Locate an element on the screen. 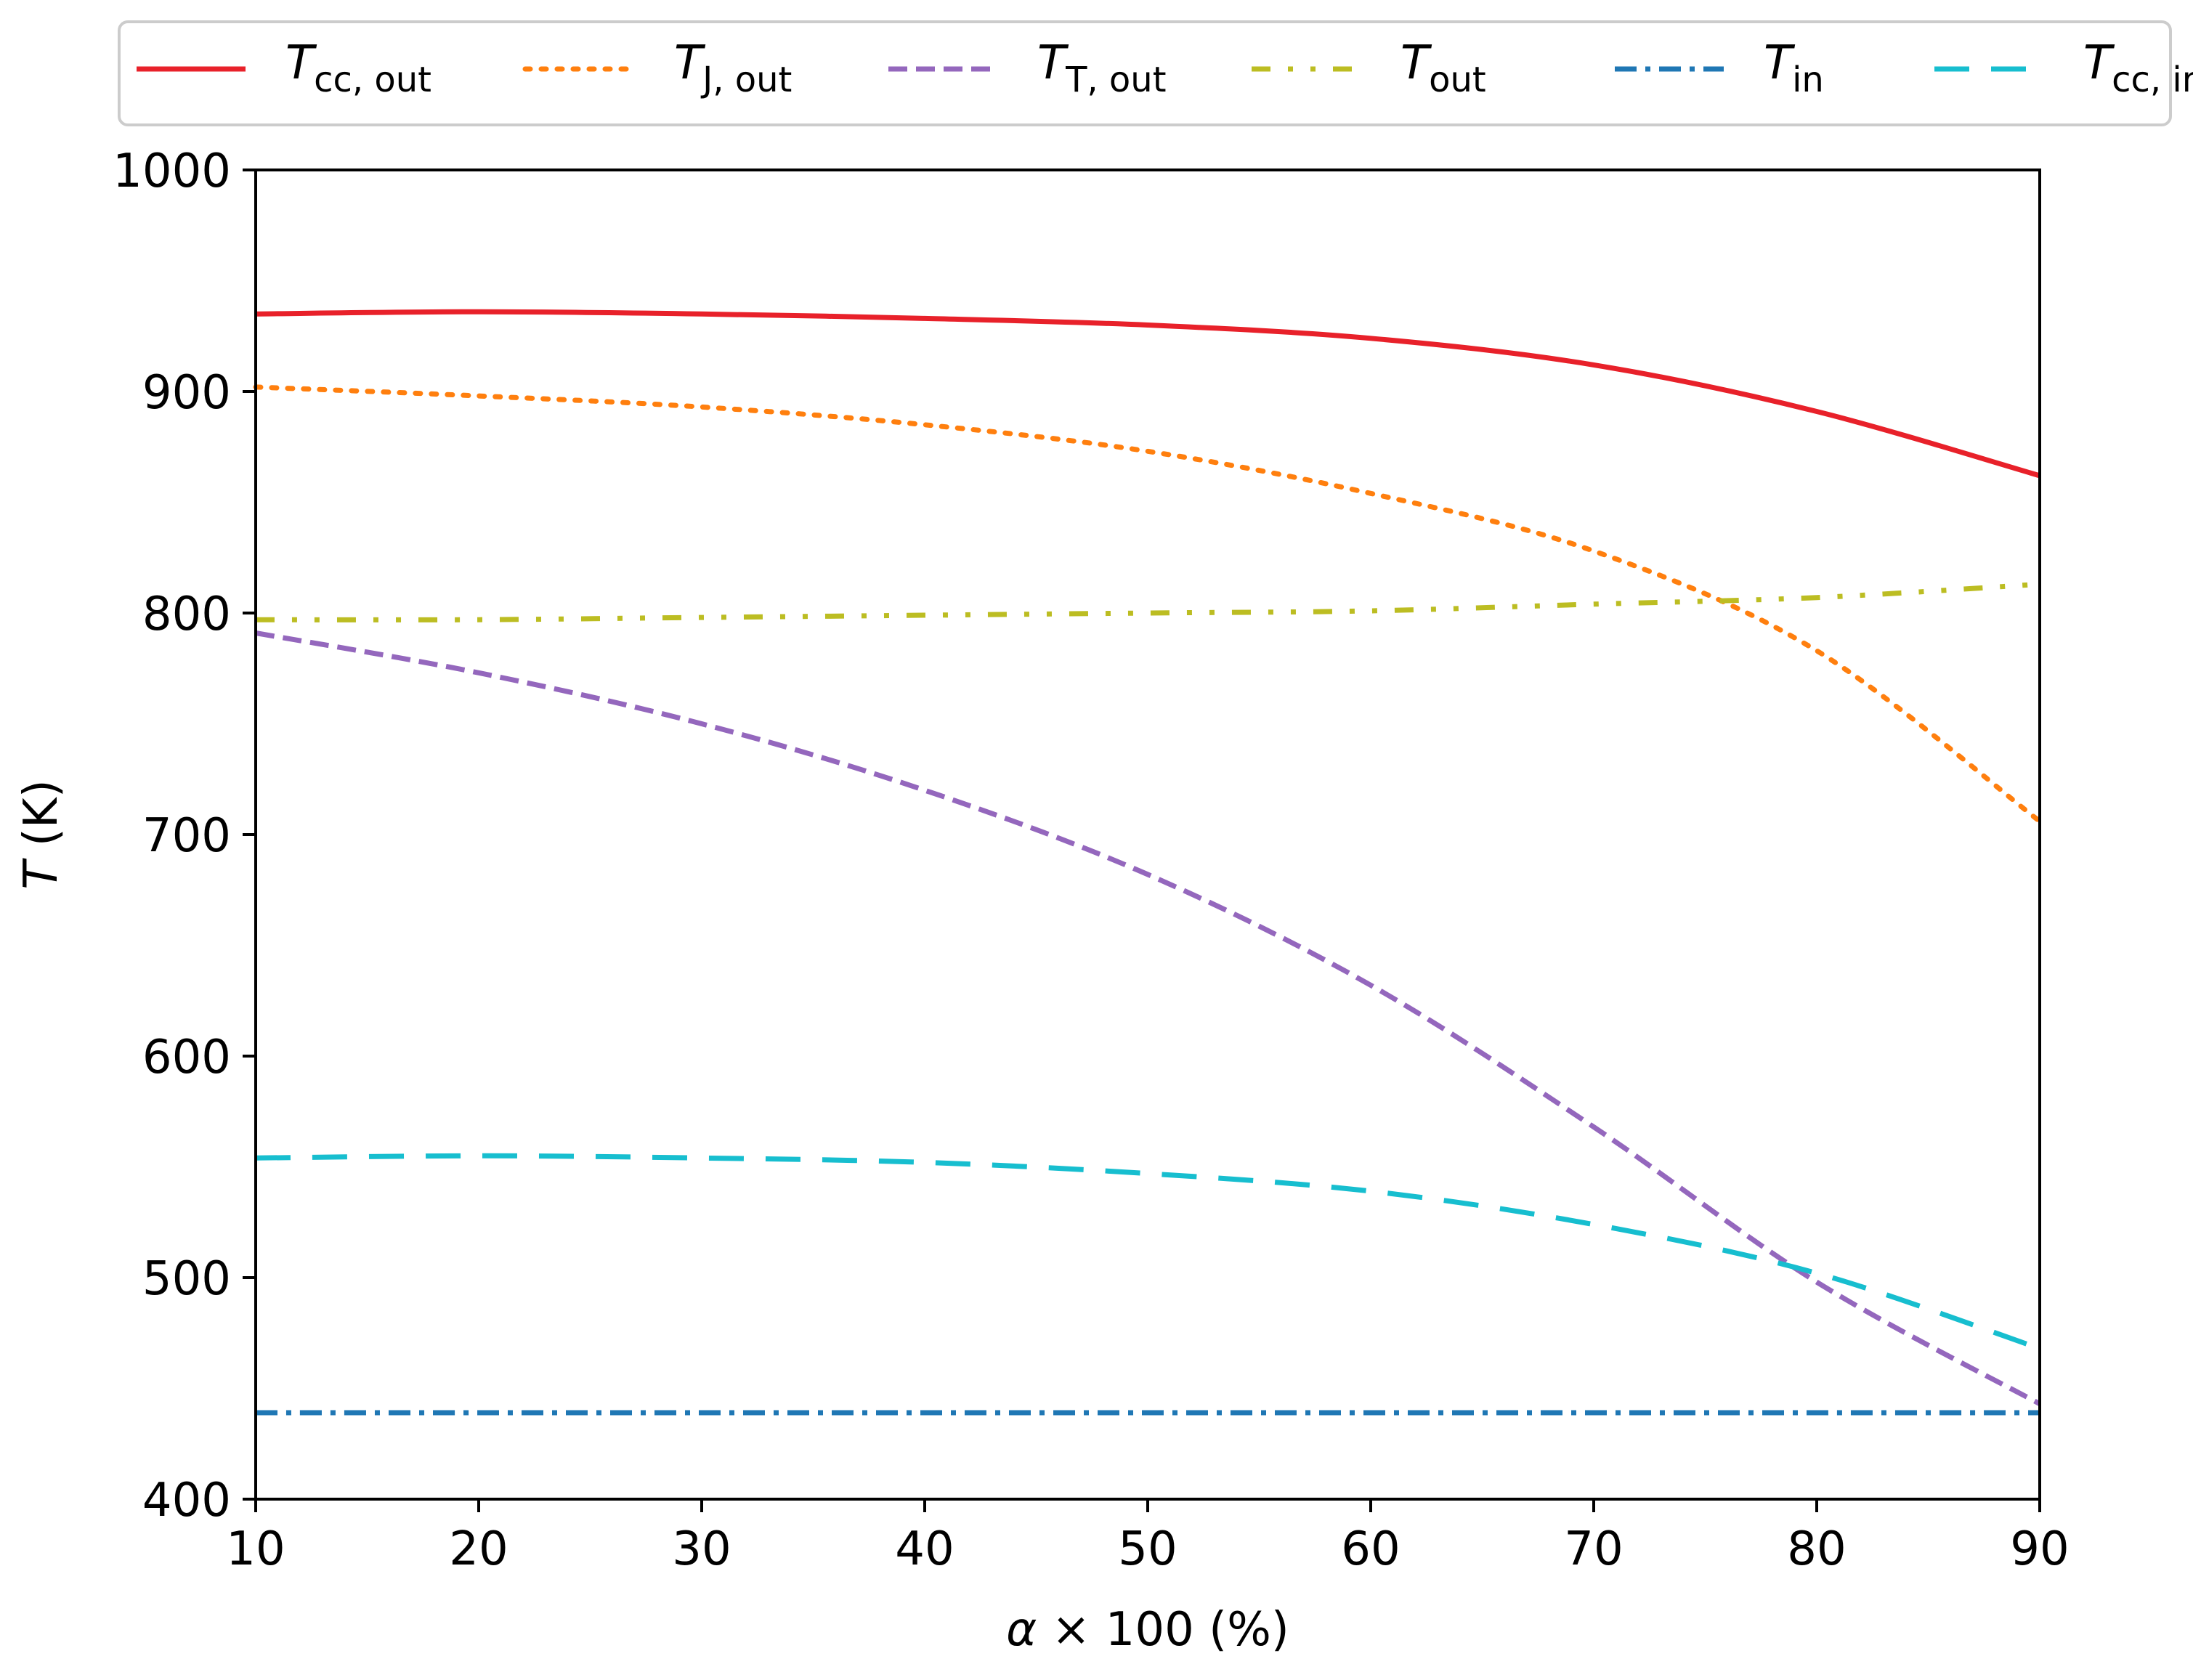  legend-label: TJ, out is located at coordinates (733, 68).